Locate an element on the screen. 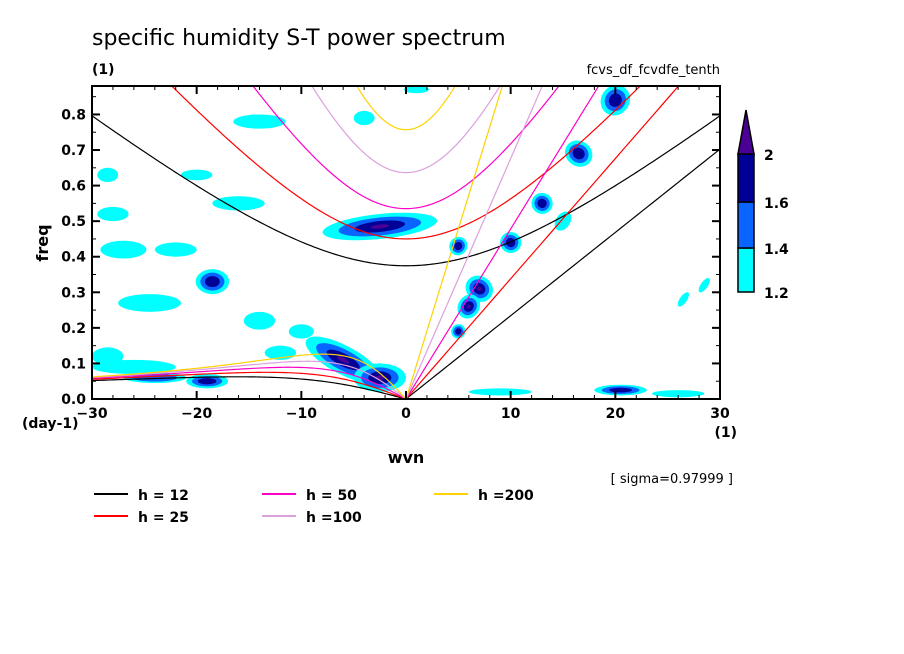  legend-label: h =100 is located at coordinates (334, 518).